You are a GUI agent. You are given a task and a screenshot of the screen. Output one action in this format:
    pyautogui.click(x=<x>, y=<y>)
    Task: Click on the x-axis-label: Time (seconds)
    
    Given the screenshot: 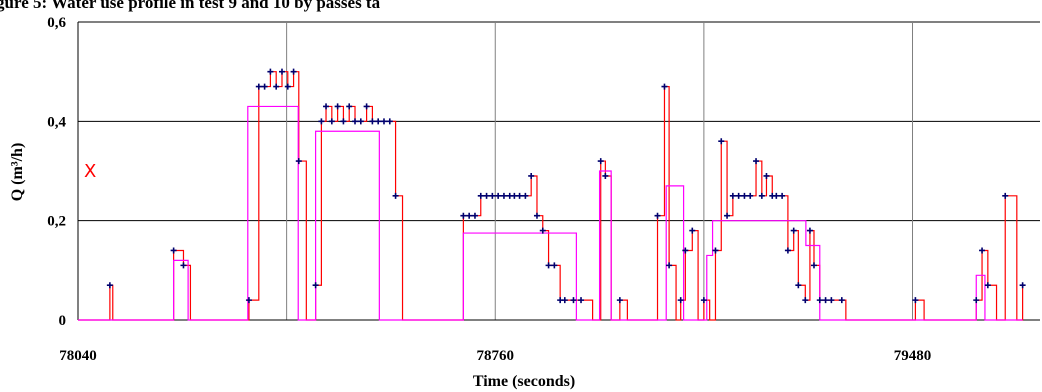 What is the action you would take?
    pyautogui.click(x=524, y=381)
    